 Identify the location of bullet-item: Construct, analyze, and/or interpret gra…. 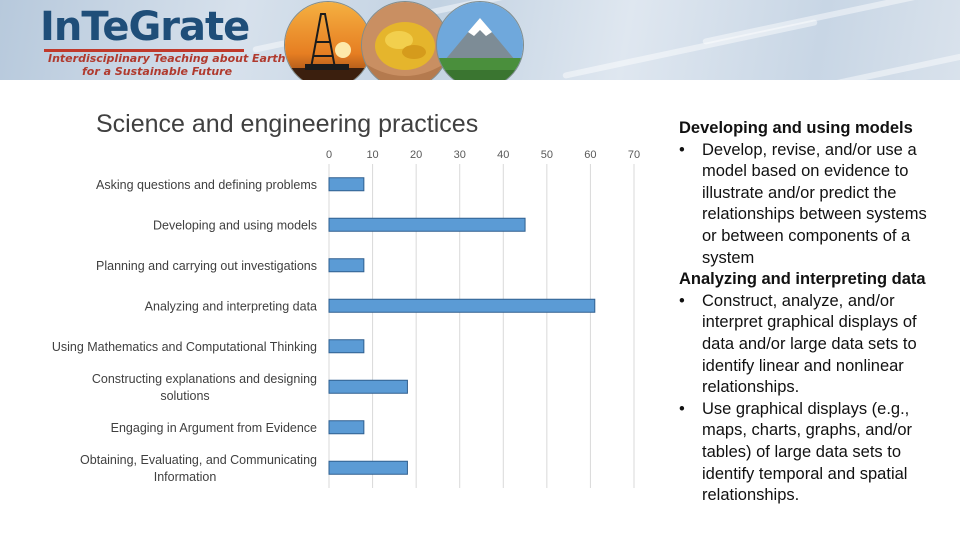
(809, 345).